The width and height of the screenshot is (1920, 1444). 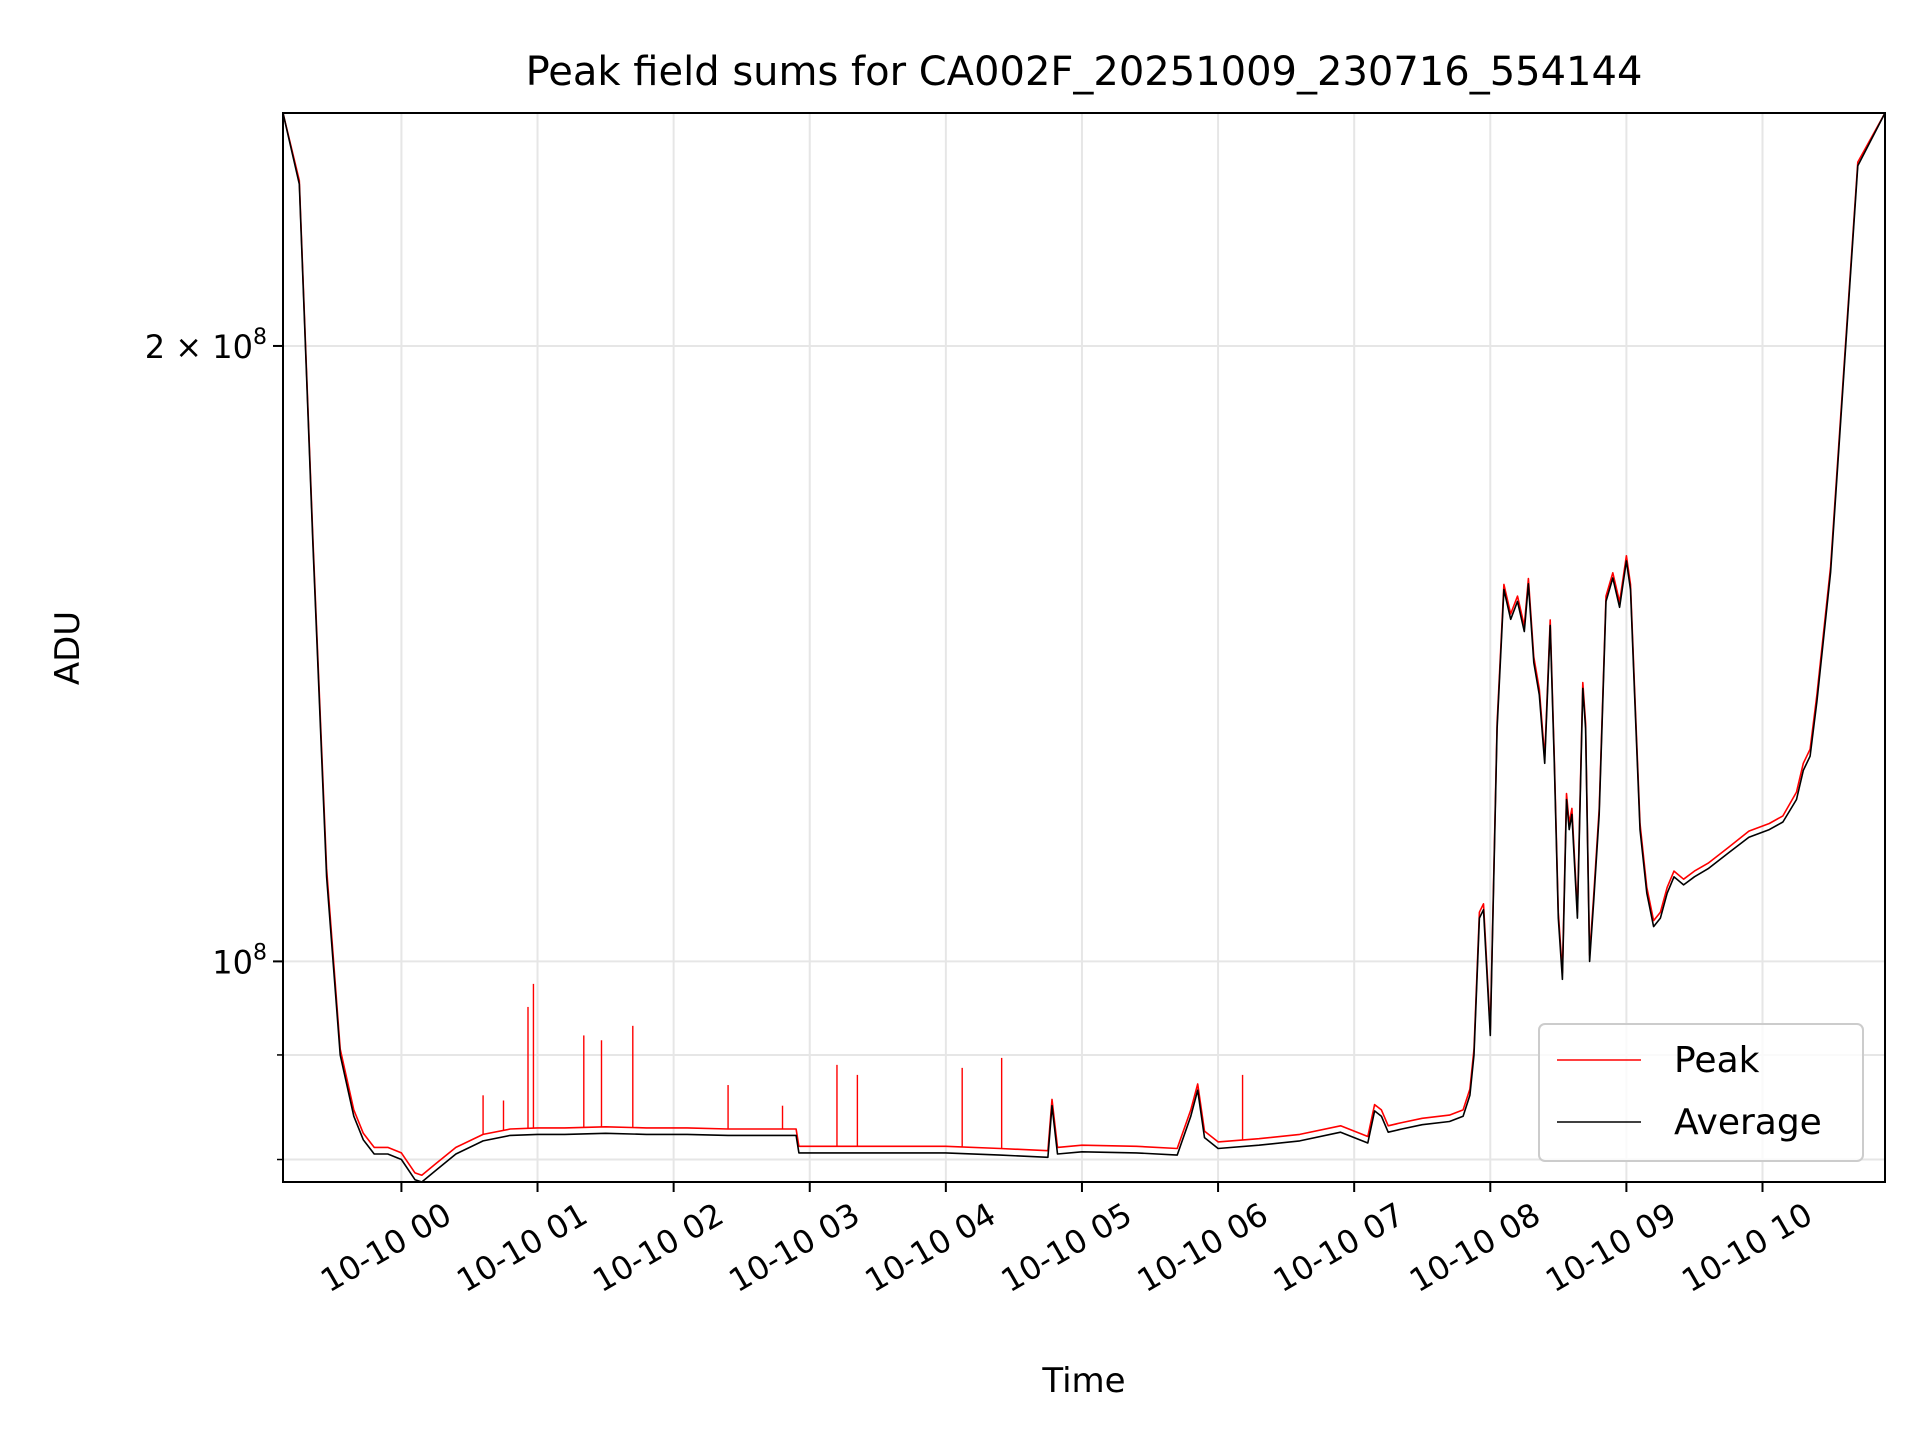 I want to click on y-tick-label-base: 2 × 10, so click(x=199, y=347).